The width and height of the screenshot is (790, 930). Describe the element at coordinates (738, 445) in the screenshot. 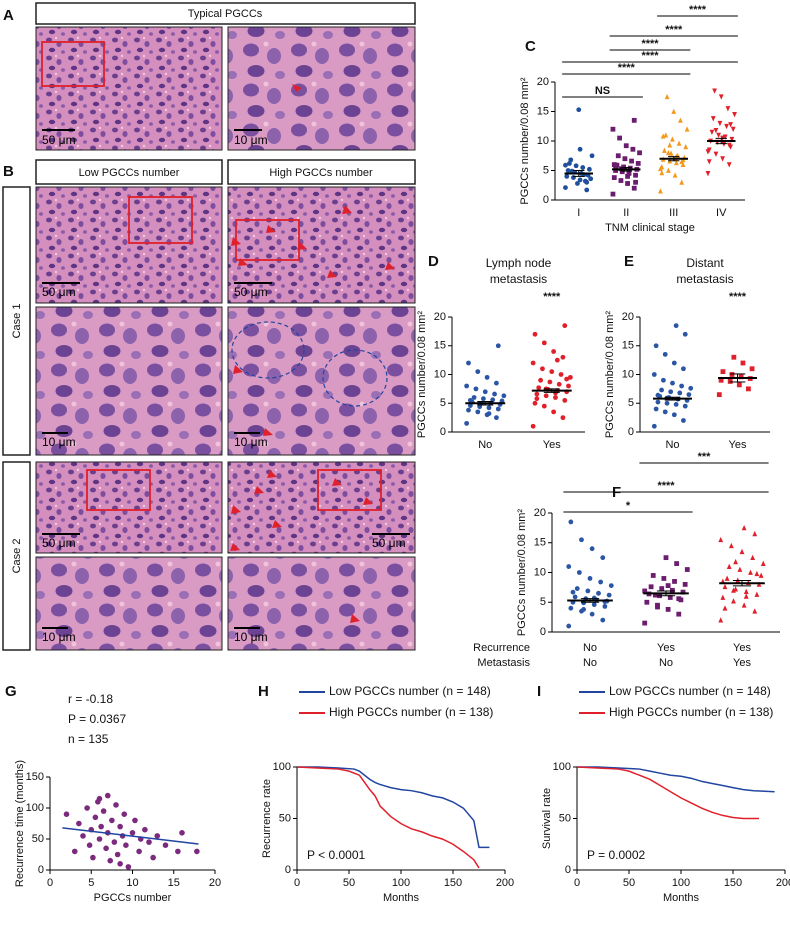

I see `x-tick-label: Yes` at that location.